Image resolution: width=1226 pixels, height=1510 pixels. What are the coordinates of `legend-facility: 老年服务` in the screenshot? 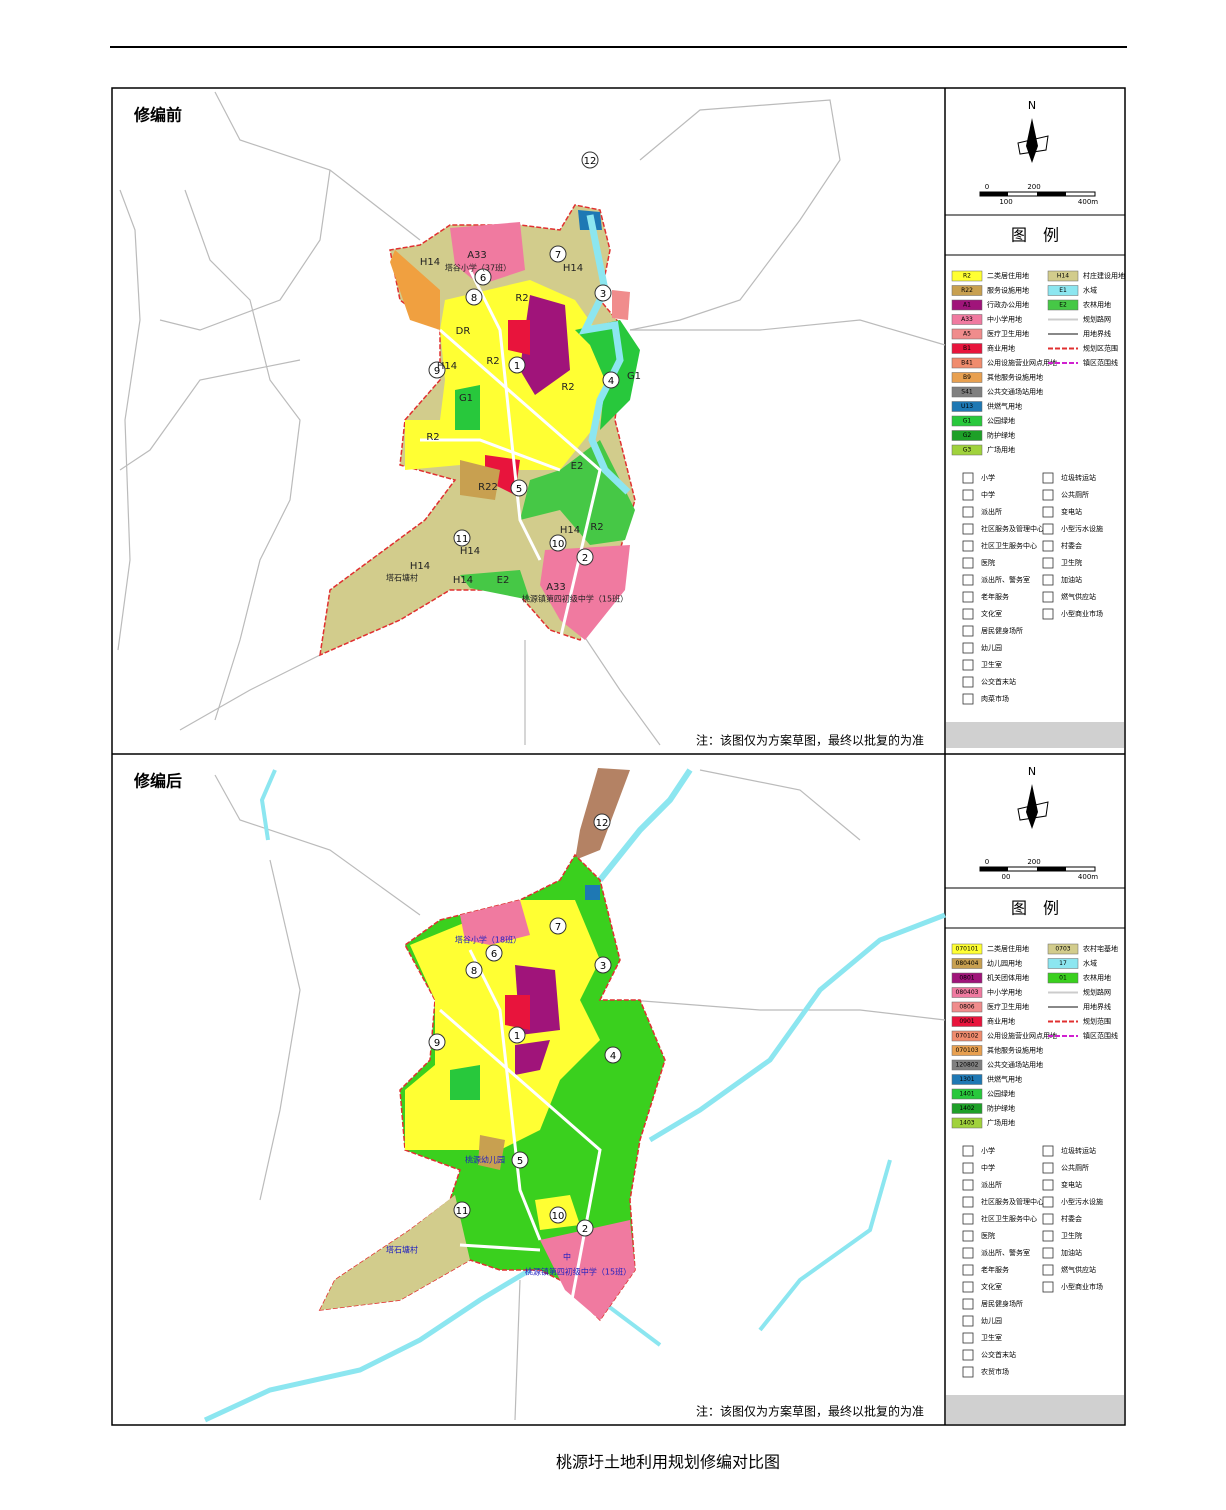 It's located at (995, 596).